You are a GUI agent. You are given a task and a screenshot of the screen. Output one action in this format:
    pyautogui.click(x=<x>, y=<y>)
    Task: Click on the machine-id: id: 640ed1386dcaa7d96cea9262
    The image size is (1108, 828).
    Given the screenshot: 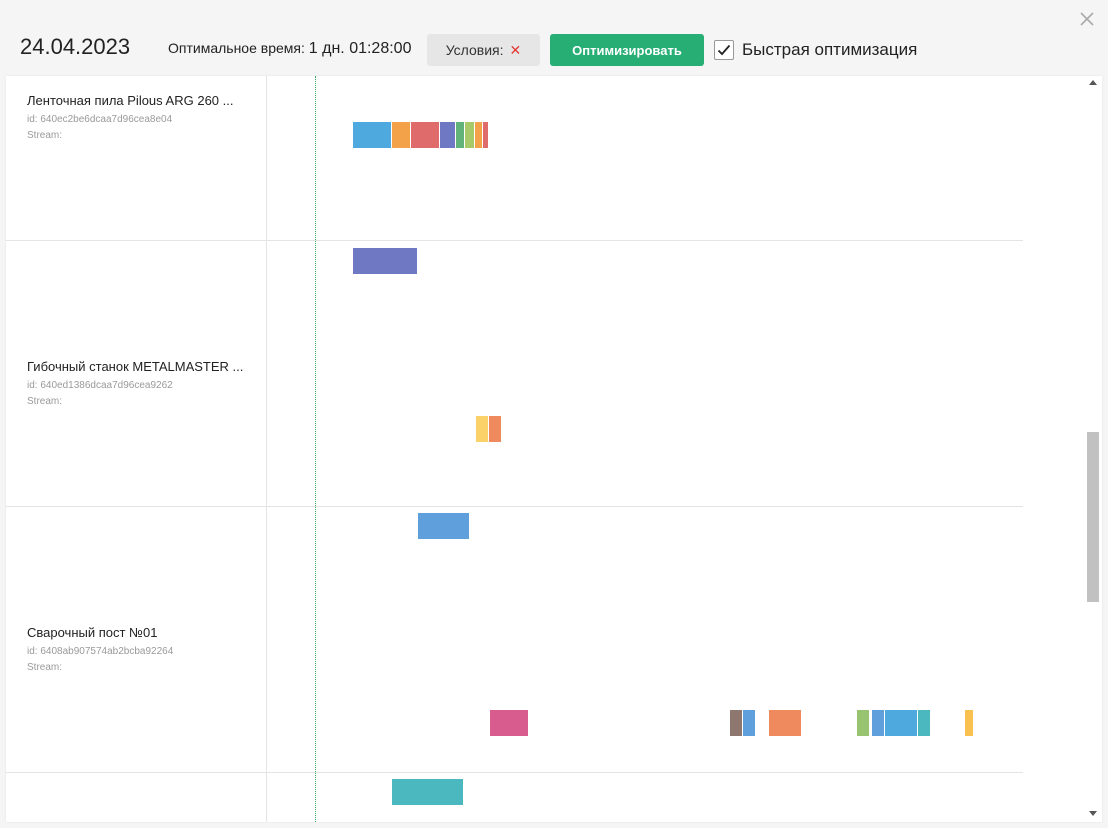 What is the action you would take?
    pyautogui.click(x=100, y=385)
    